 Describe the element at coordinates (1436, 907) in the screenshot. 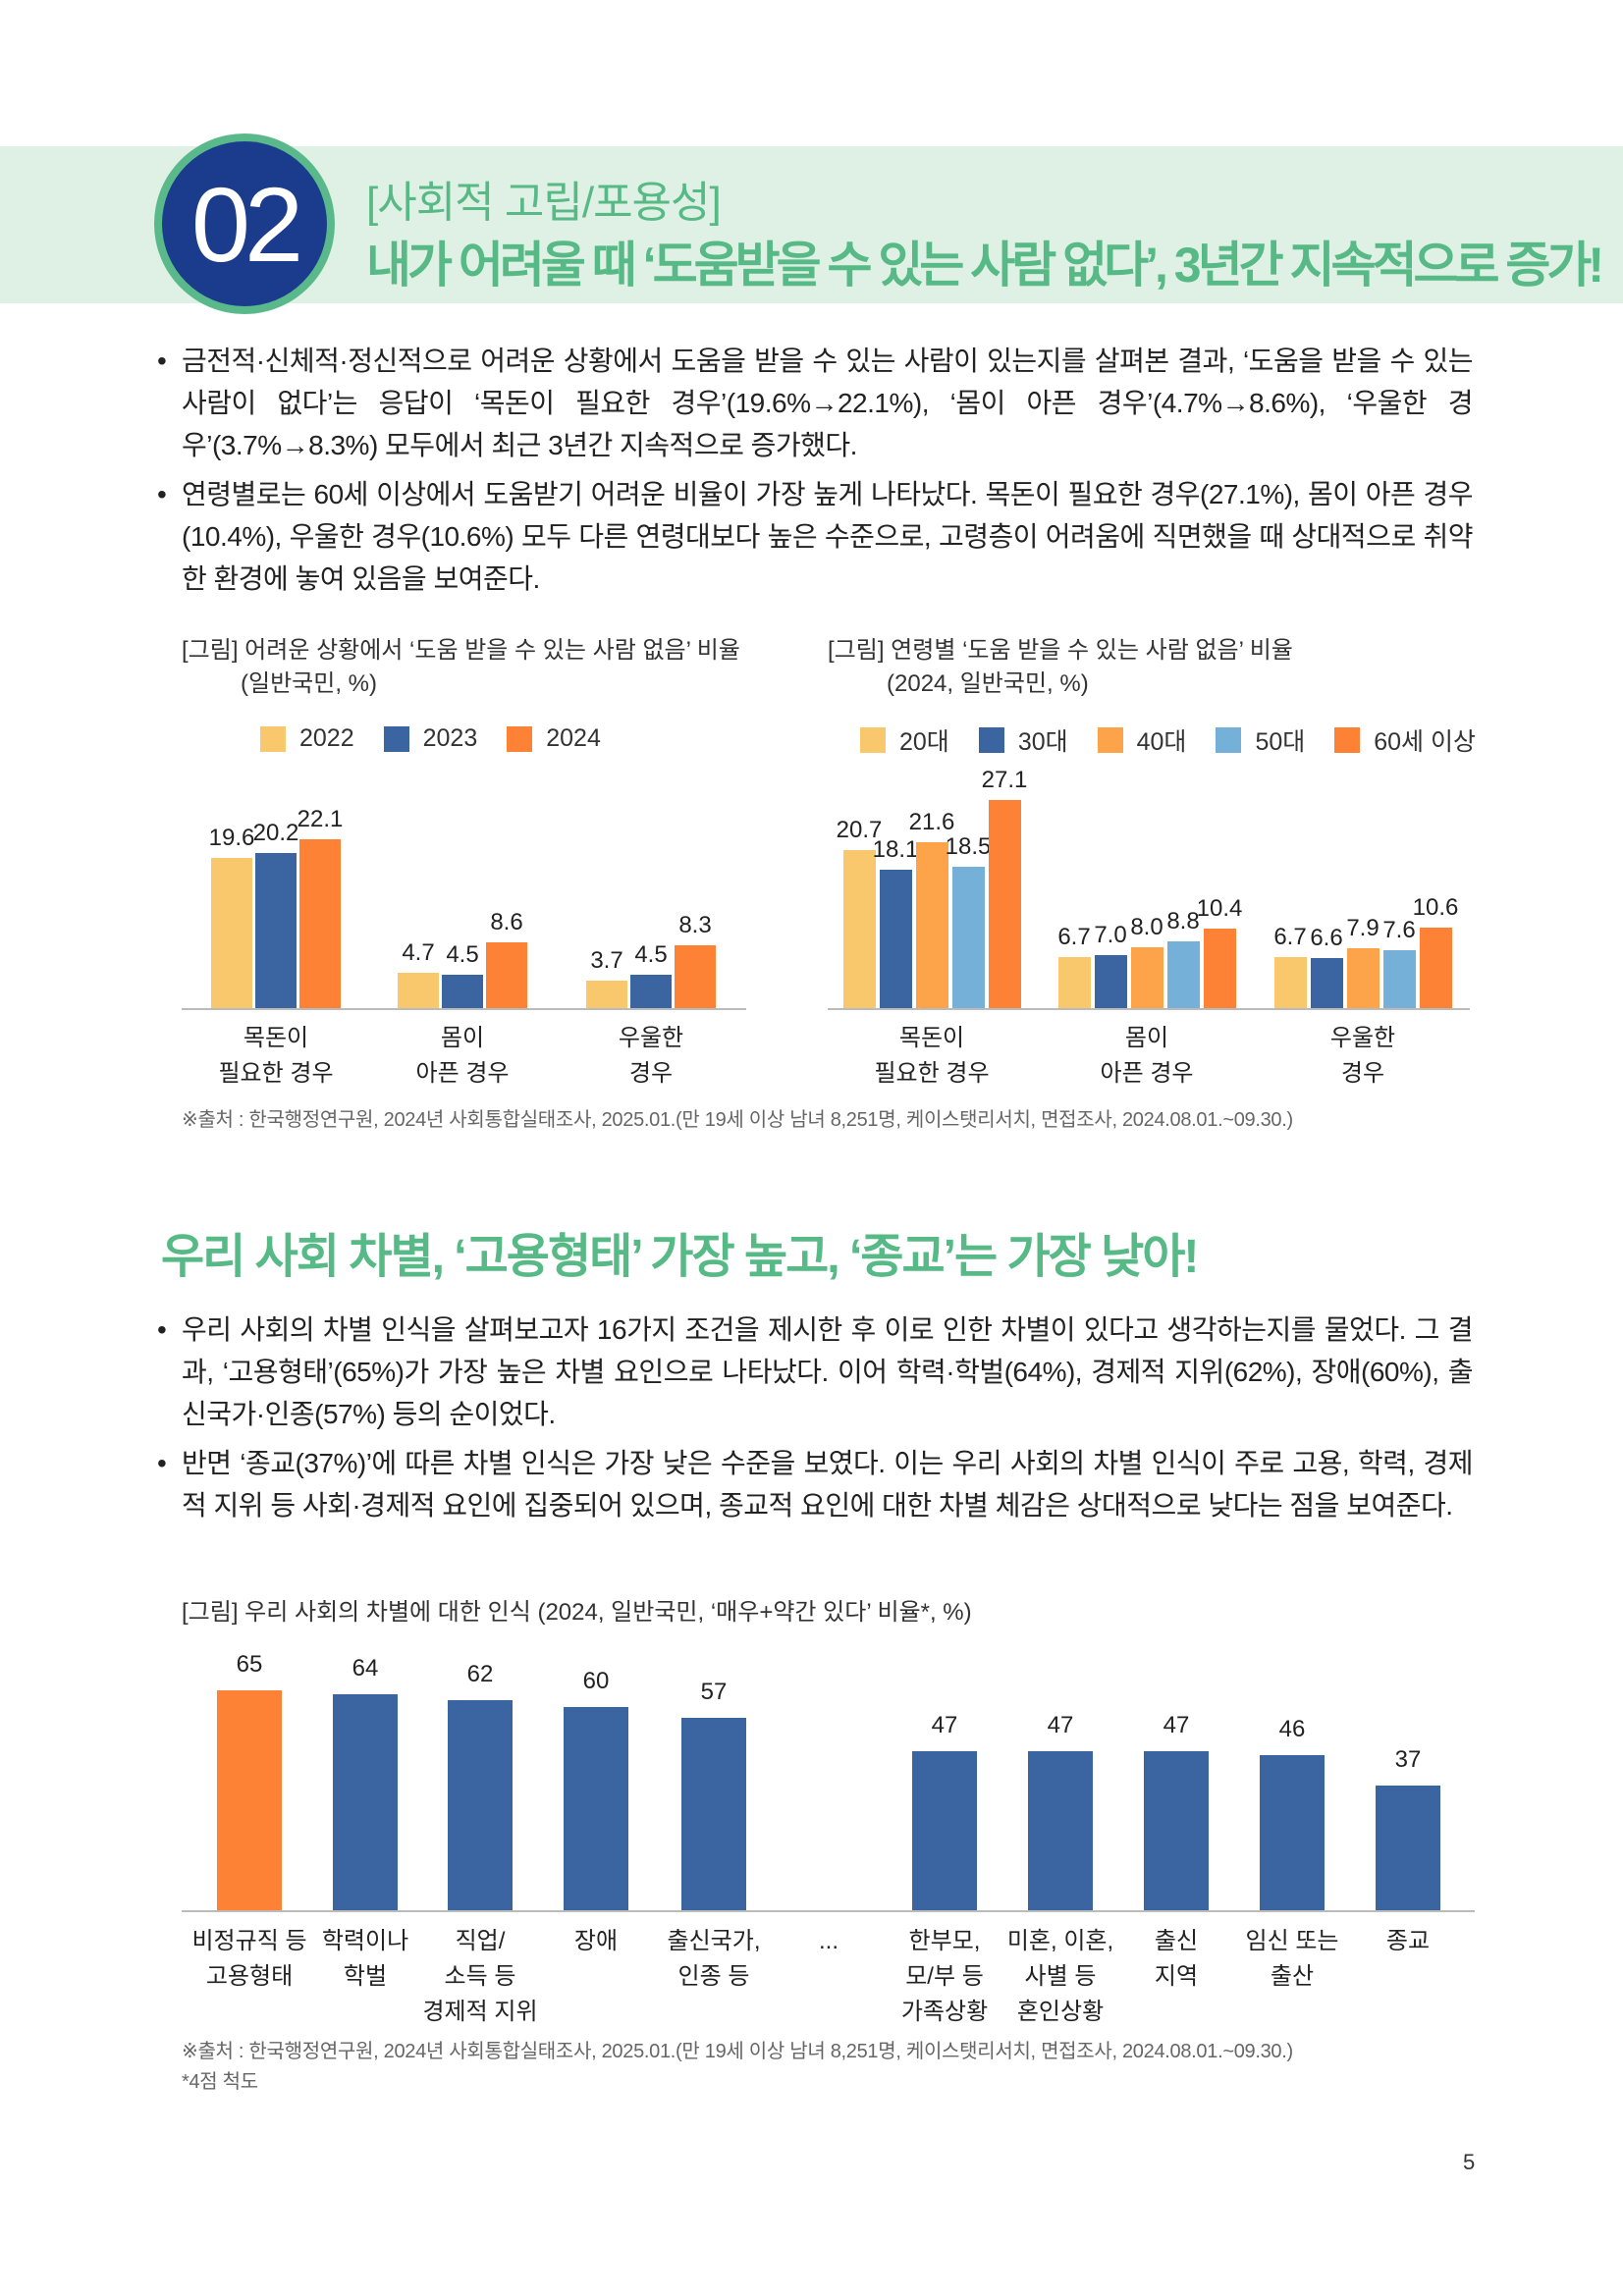

I see `value-label: 10.6` at that location.